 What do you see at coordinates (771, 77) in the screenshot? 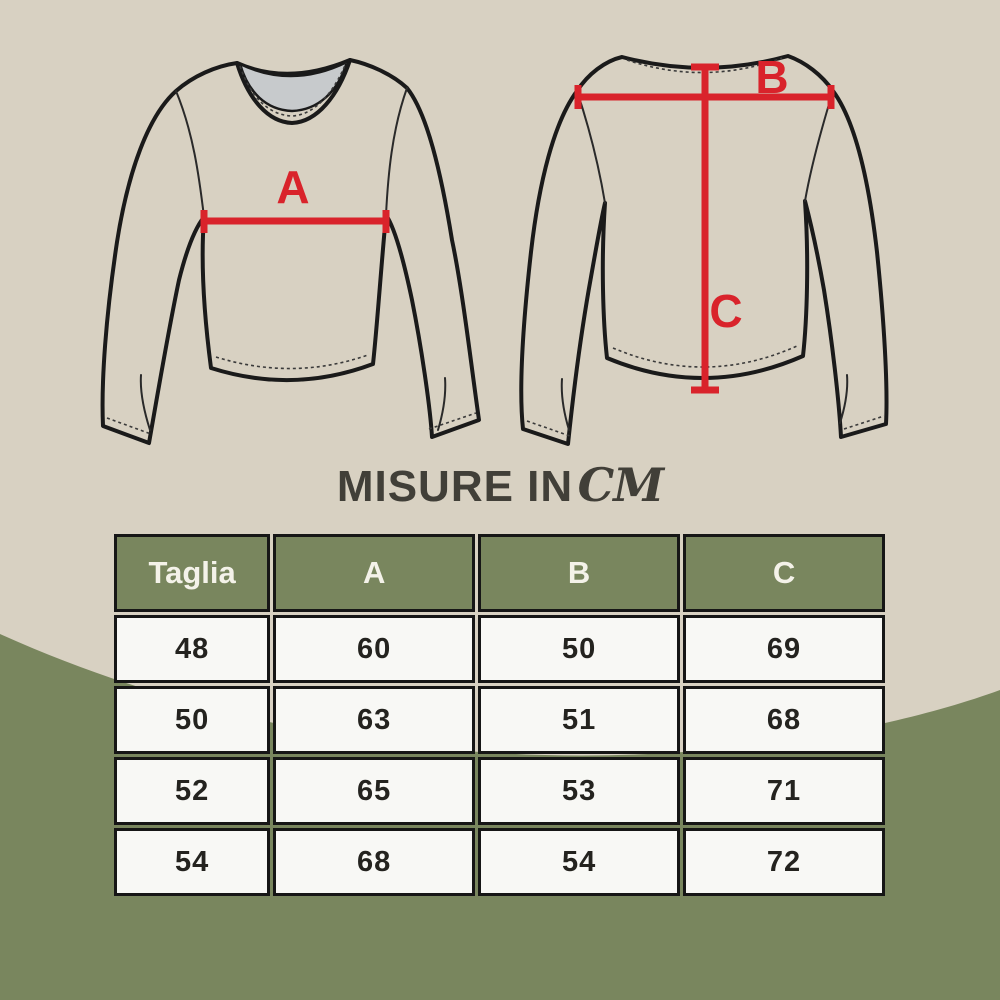
I see `measurement-label-b: B` at bounding box center [771, 77].